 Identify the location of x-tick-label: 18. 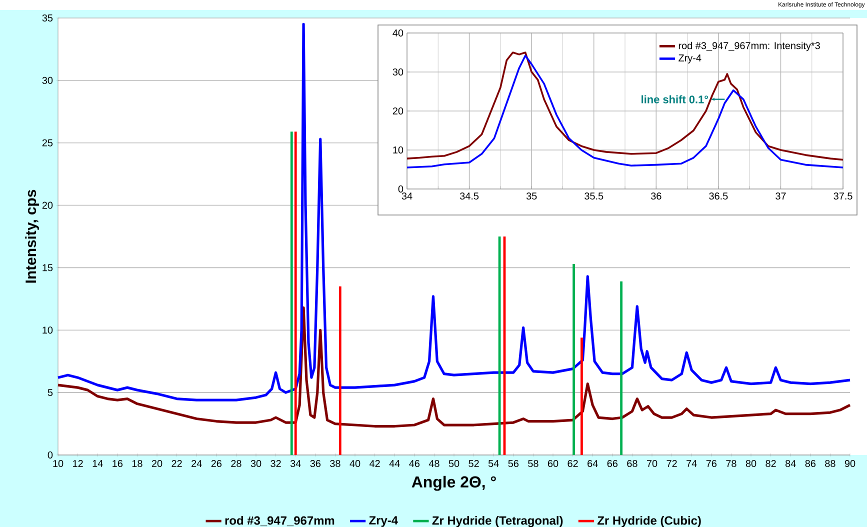
(137, 464).